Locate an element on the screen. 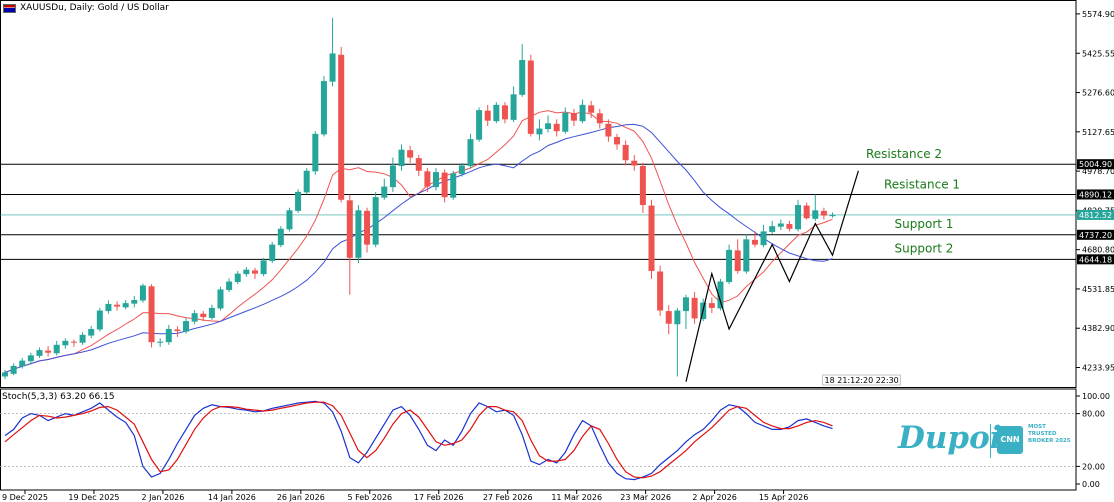 This screenshot has width=1114, height=502. chart-header: XAUUSDu, Daily: Gold / US Dollar is located at coordinates (86, 8).